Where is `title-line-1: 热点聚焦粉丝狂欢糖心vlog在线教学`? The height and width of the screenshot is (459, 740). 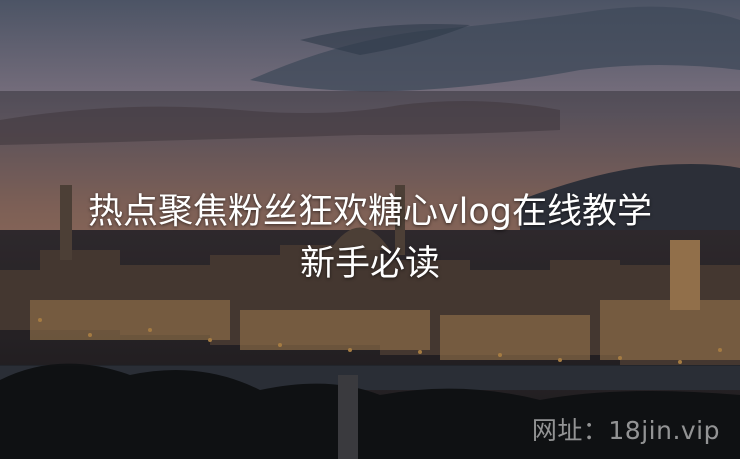
title-line-1: 热点聚焦粉丝狂欢糖心vlog在线教学 is located at coordinates (370, 212).